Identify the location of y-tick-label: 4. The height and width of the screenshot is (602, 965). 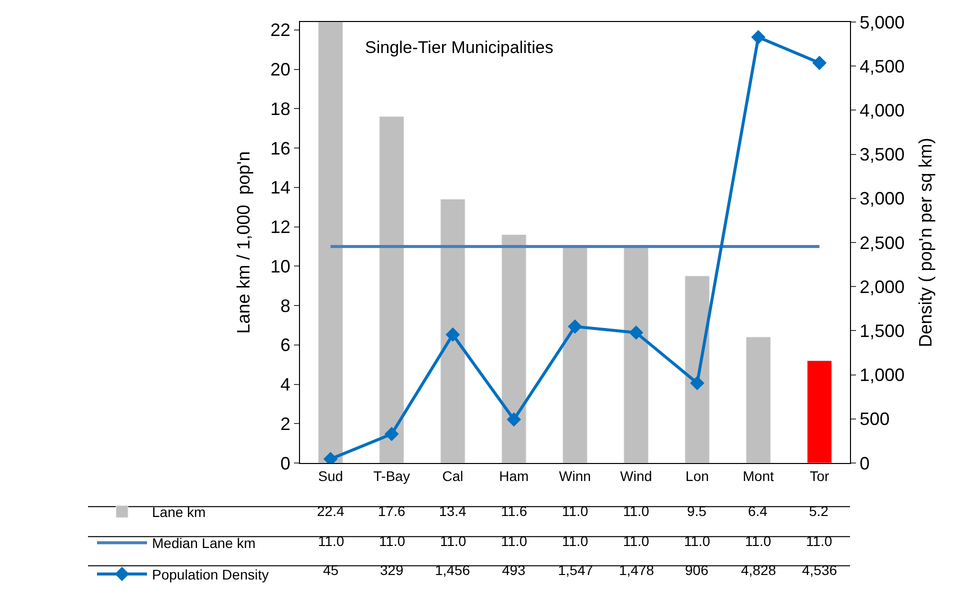
(285, 384).